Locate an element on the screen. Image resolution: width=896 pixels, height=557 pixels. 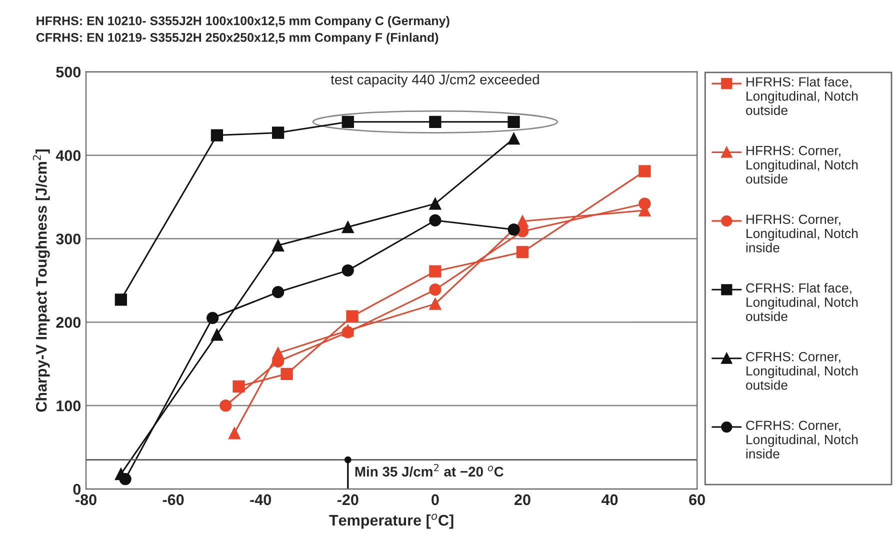
annotation: test capacity 440 J/cm2 exceeded is located at coordinates (434, 81).